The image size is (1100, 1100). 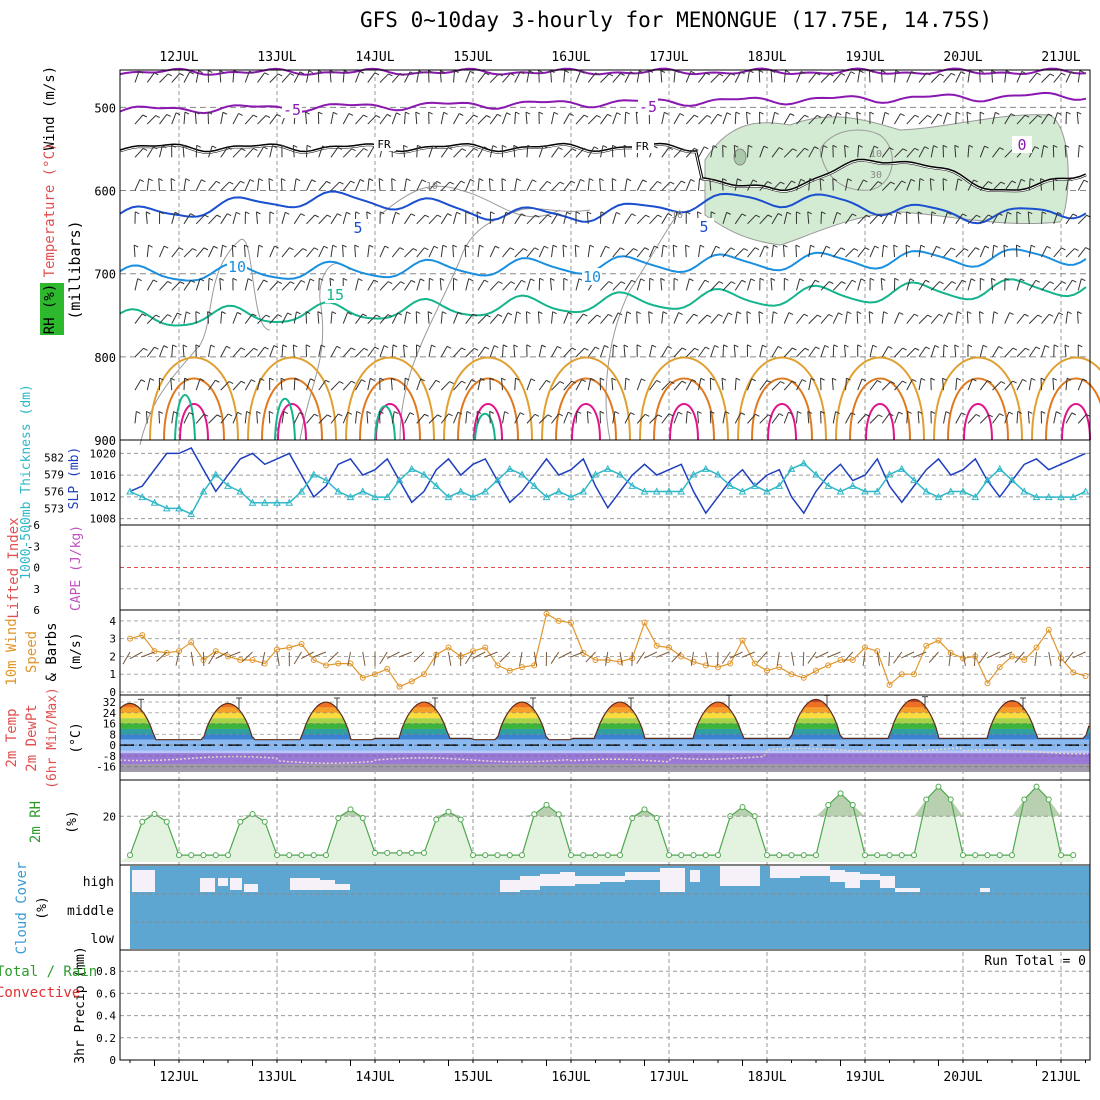 I want to click on high-cloud-gap, so click(x=236, y=884).